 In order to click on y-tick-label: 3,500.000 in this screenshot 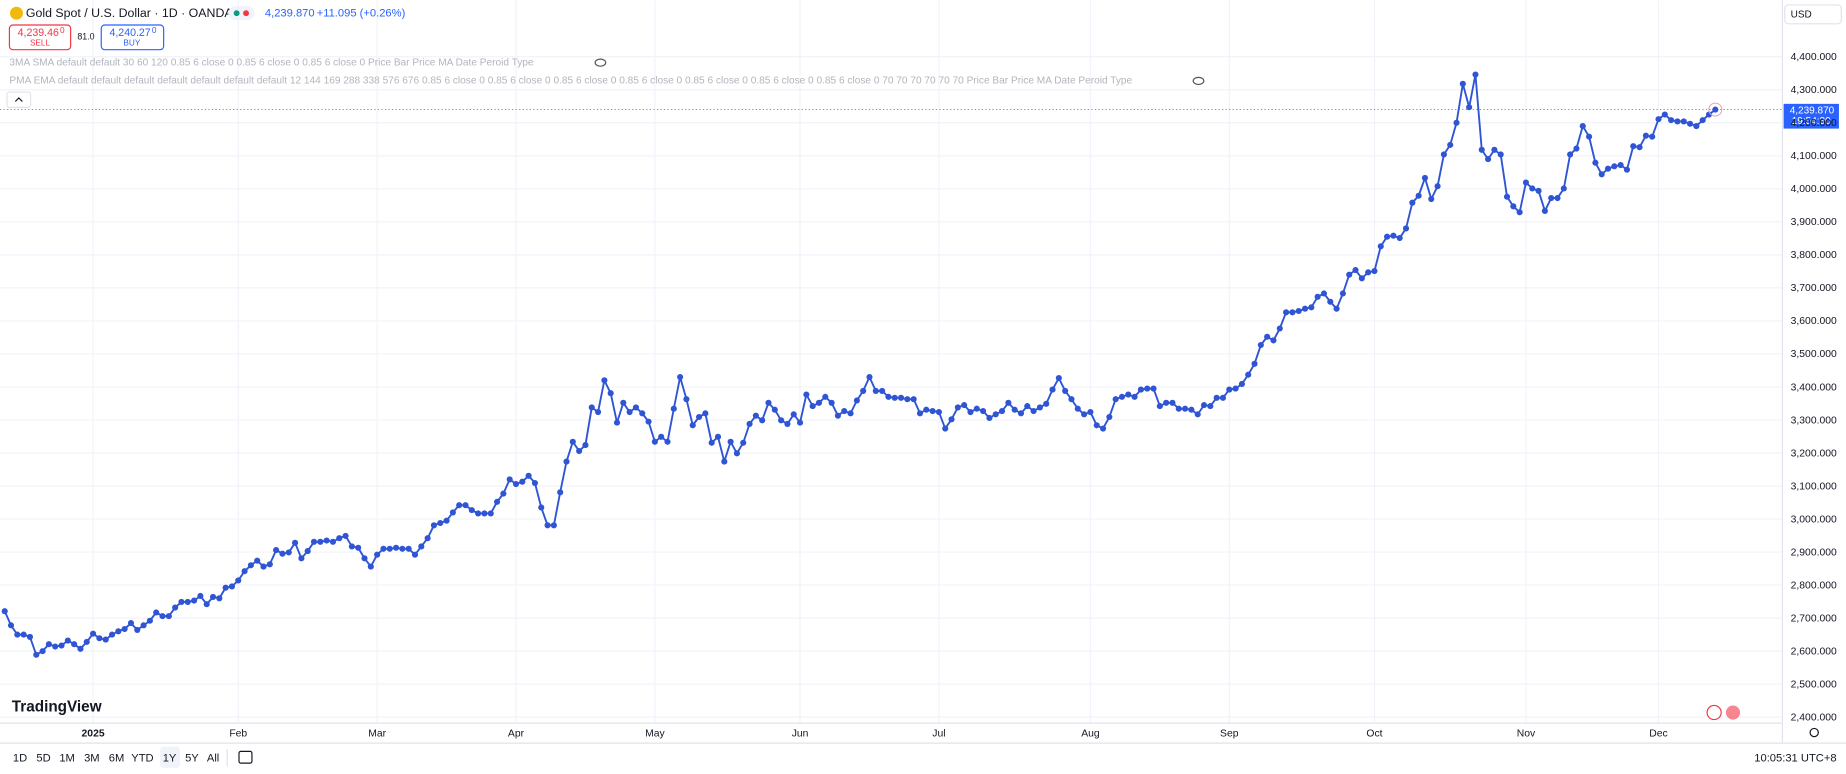, I will do `click(1814, 354)`.